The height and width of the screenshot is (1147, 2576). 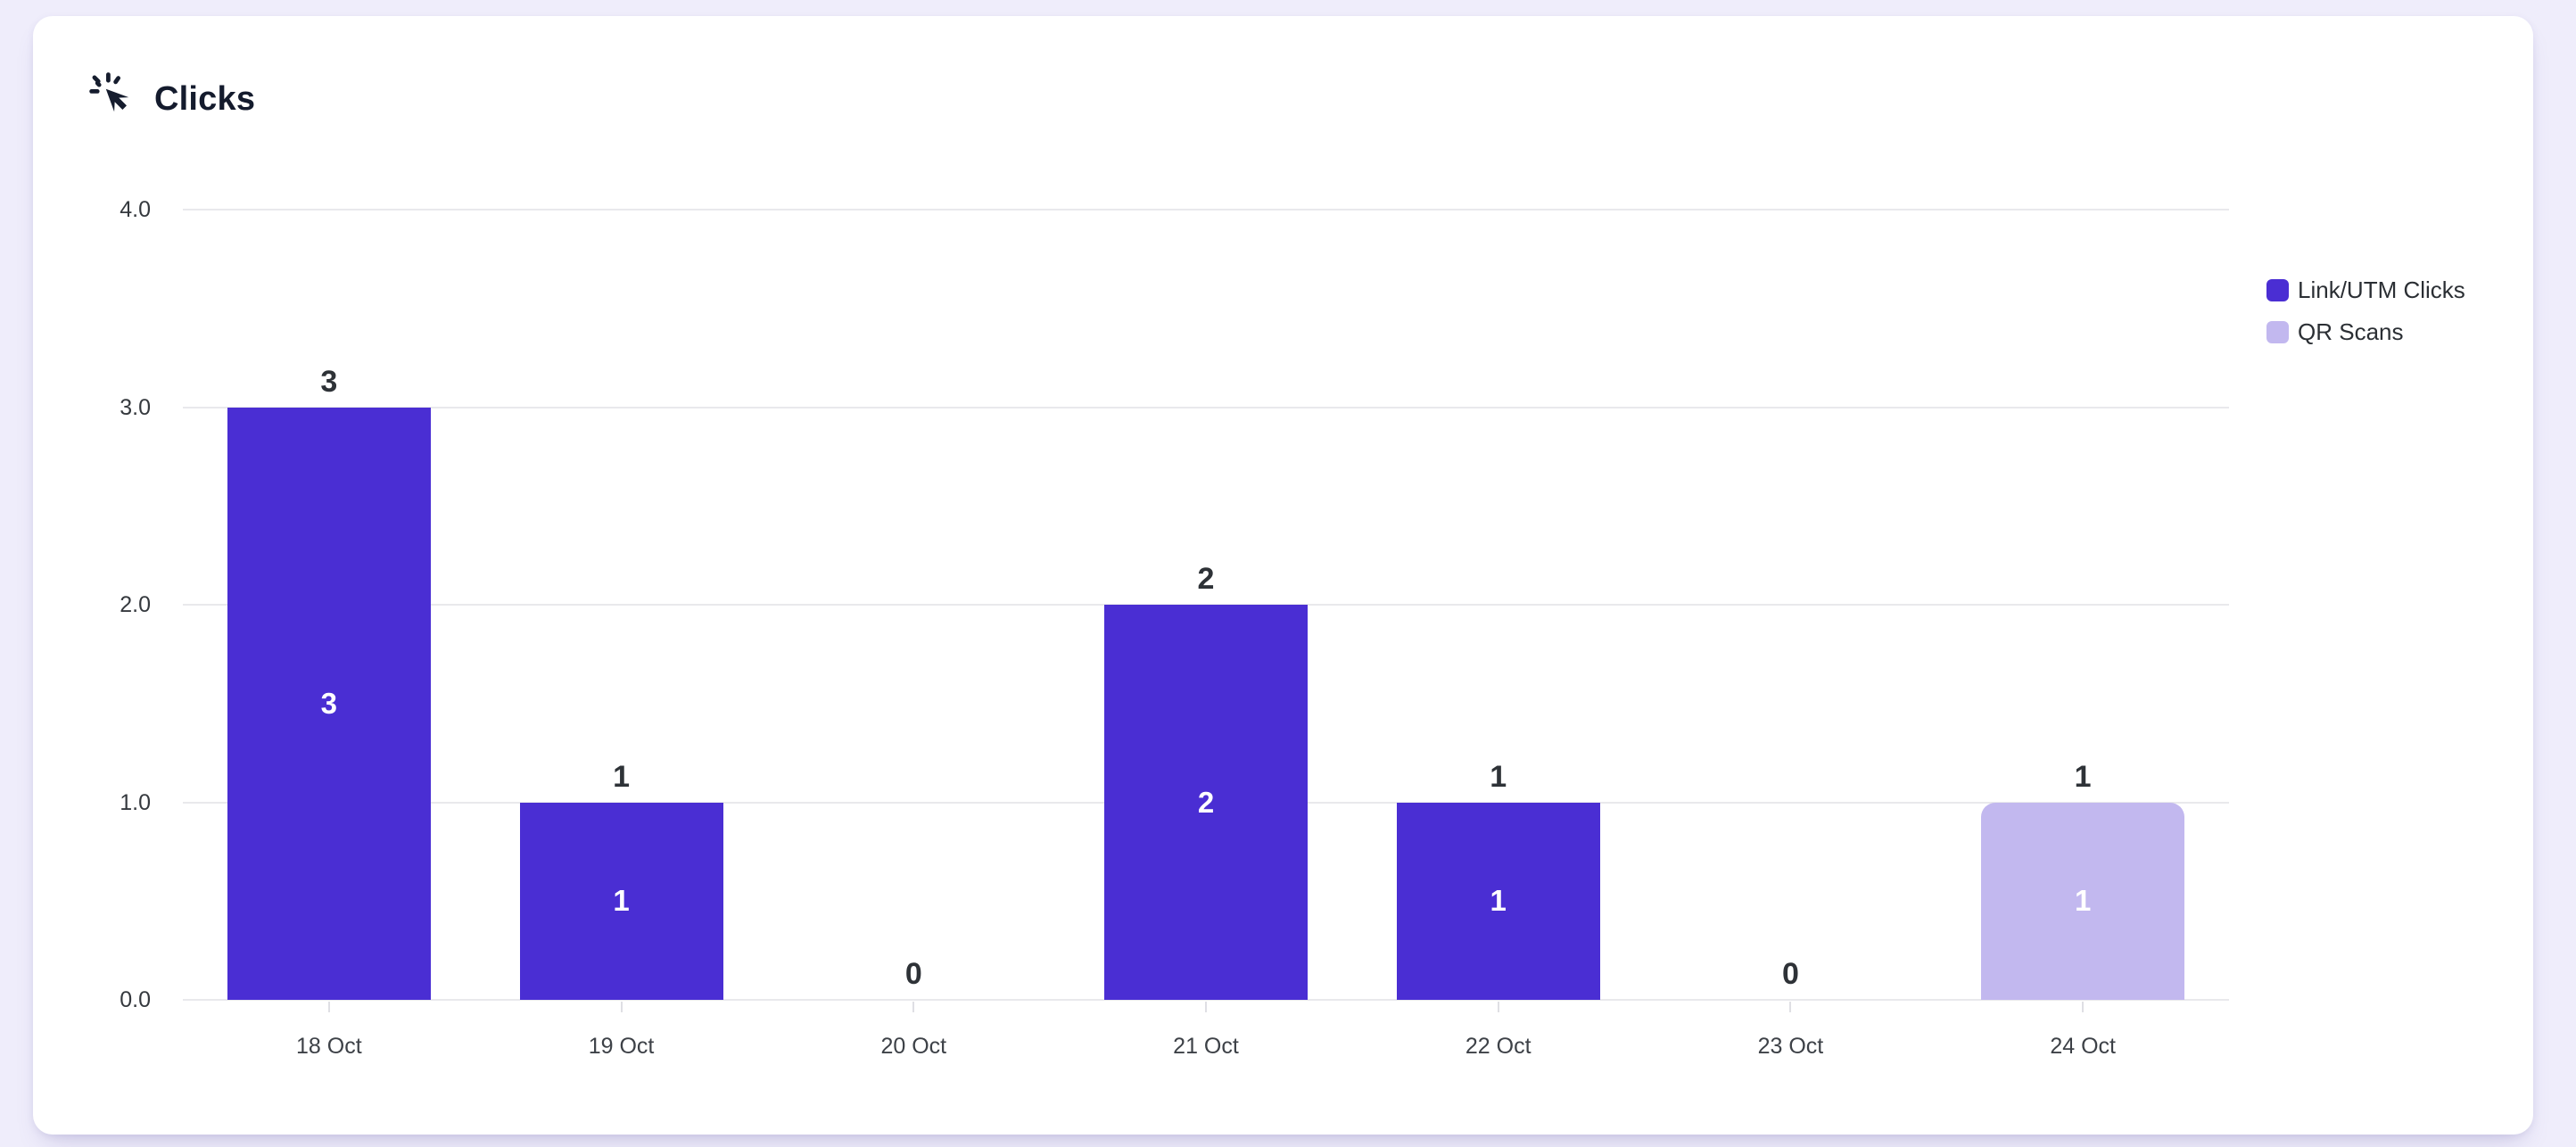 What do you see at coordinates (136, 802) in the screenshot?
I see `y-axis-label-1.0: 1.0` at bounding box center [136, 802].